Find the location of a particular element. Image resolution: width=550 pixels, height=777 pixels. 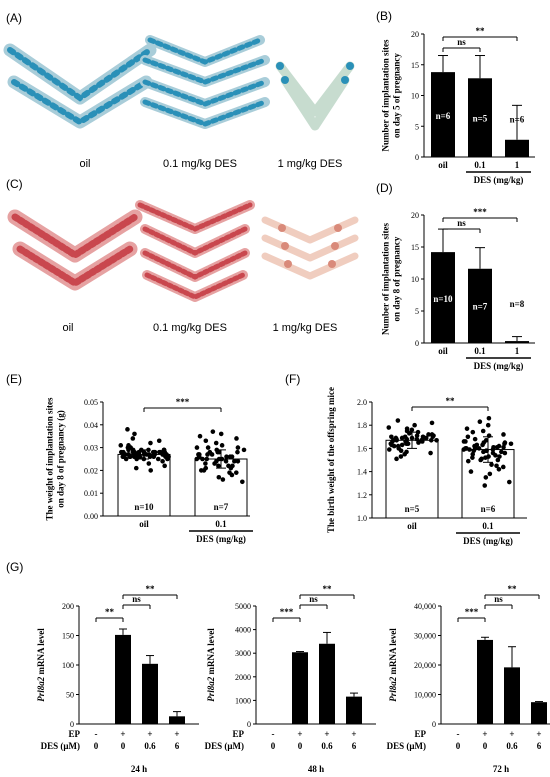

y-tick-label: 3000 is located at coordinates (243, 653).